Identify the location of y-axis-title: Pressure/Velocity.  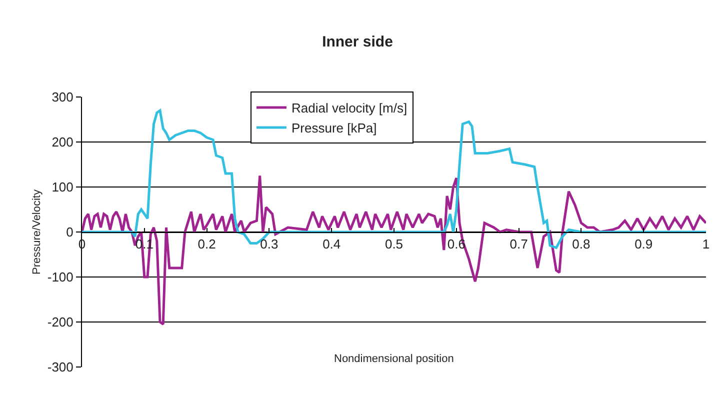
(37, 231).